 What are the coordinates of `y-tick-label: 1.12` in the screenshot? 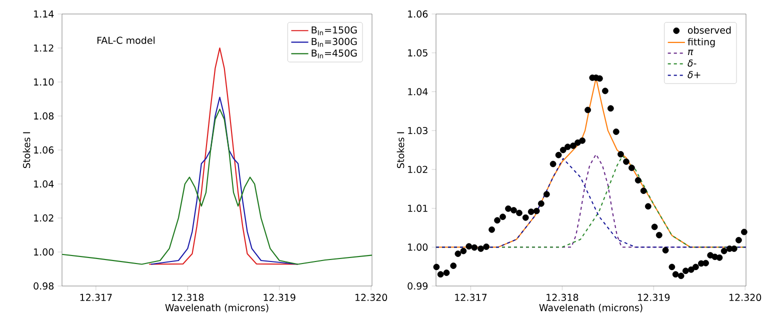 It's located at (44, 48).